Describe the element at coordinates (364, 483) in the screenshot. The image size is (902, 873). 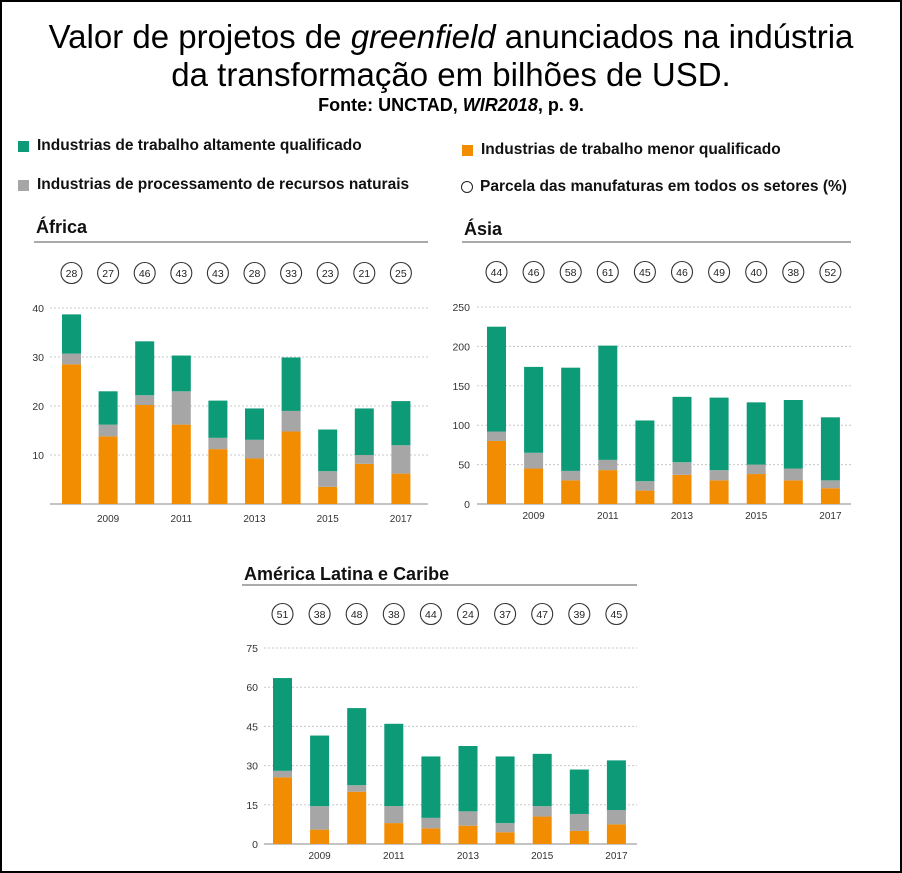
I see `africa-bar-low-2016` at that location.